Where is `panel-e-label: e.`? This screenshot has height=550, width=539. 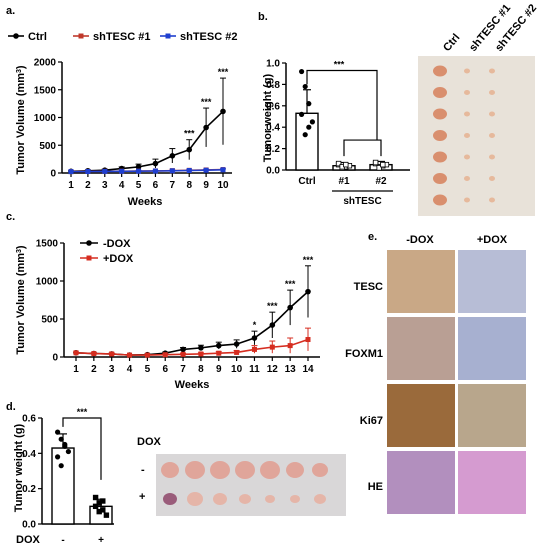 panel-e-label: e. is located at coordinates (372, 237).